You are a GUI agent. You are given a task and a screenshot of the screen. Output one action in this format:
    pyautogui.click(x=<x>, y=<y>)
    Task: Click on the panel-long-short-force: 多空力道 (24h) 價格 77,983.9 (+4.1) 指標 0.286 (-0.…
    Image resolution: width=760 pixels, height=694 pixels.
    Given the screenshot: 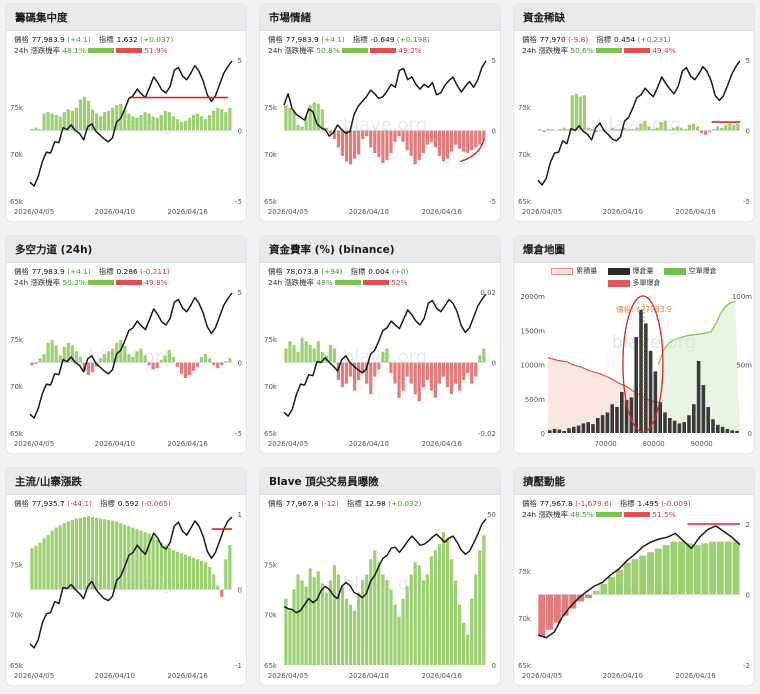 What is the action you would take?
    pyautogui.click(x=126, y=344)
    